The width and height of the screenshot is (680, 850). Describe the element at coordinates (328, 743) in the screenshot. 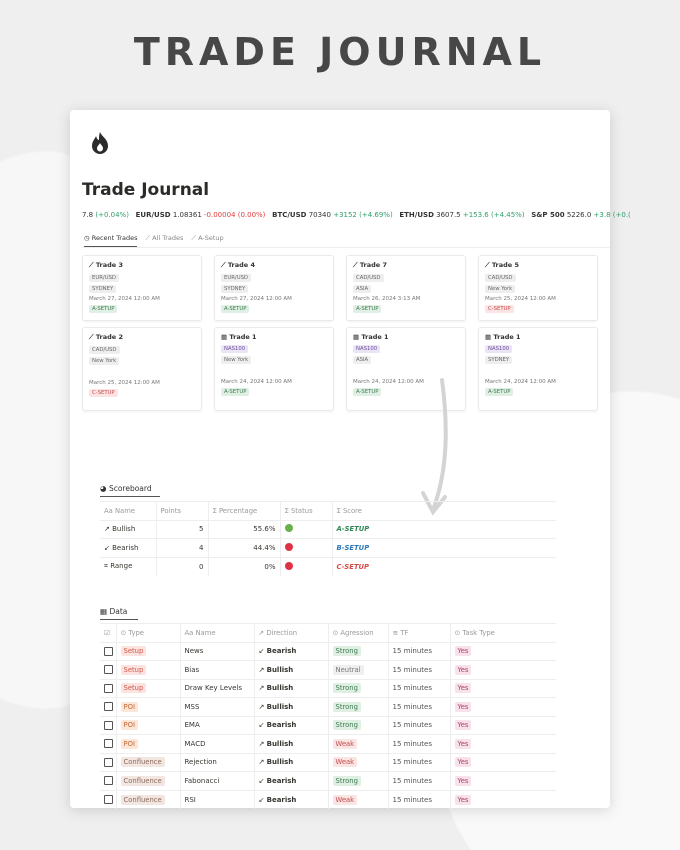

I see `table-row: POI MACD ↗ Bullish Weak 15 minutes Yes` at that location.